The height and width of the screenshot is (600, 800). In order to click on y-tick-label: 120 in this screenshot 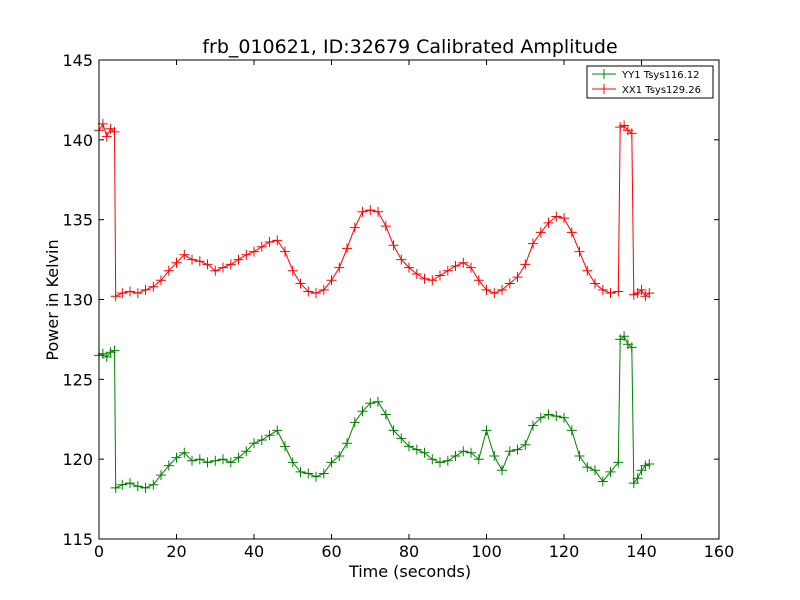, I will do `click(77, 459)`.